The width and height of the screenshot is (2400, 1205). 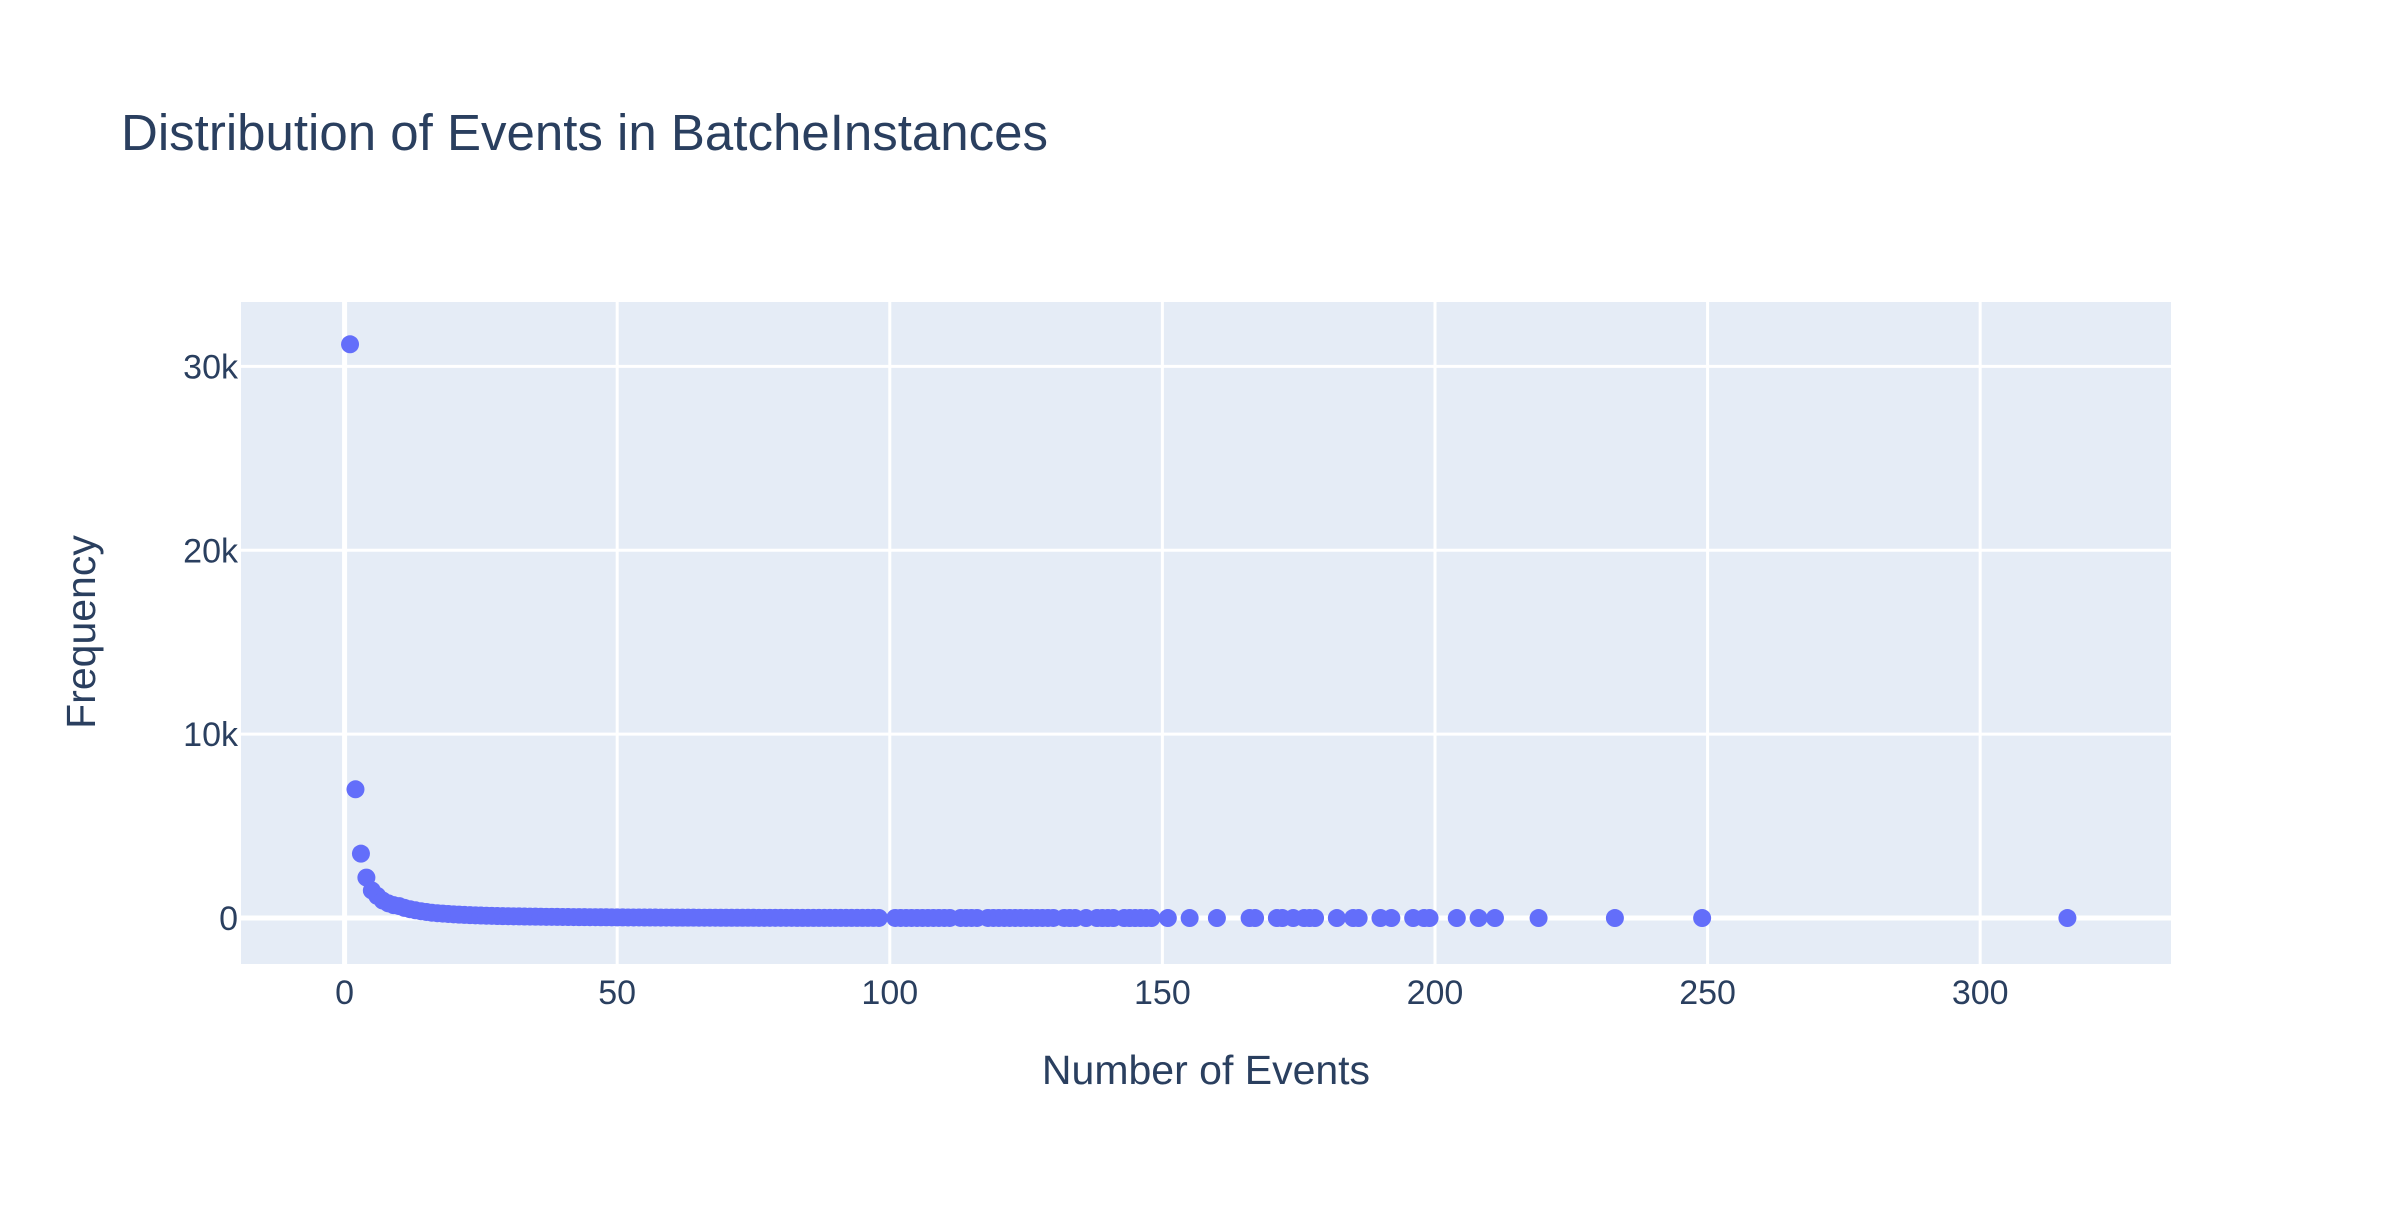 I want to click on y-tick-label: 30k, so click(x=211, y=367).